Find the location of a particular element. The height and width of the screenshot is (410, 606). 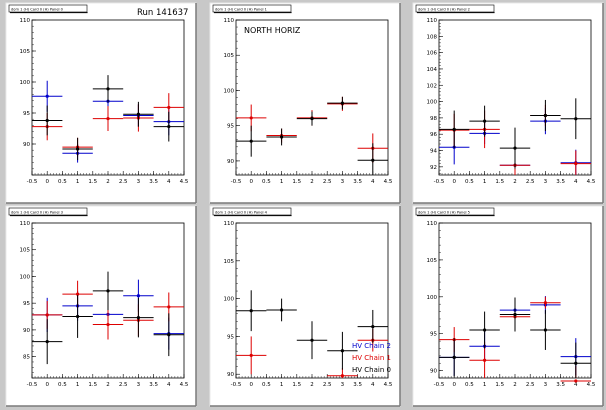

pad-annotation: NORTH HORIZ is located at coordinates (272, 30).